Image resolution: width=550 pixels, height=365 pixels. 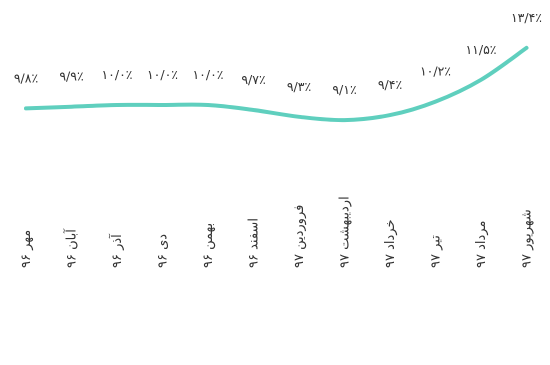 What do you see at coordinates (390, 84) in the screenshot?
I see `data-label: ۹/۴٪` at bounding box center [390, 84].